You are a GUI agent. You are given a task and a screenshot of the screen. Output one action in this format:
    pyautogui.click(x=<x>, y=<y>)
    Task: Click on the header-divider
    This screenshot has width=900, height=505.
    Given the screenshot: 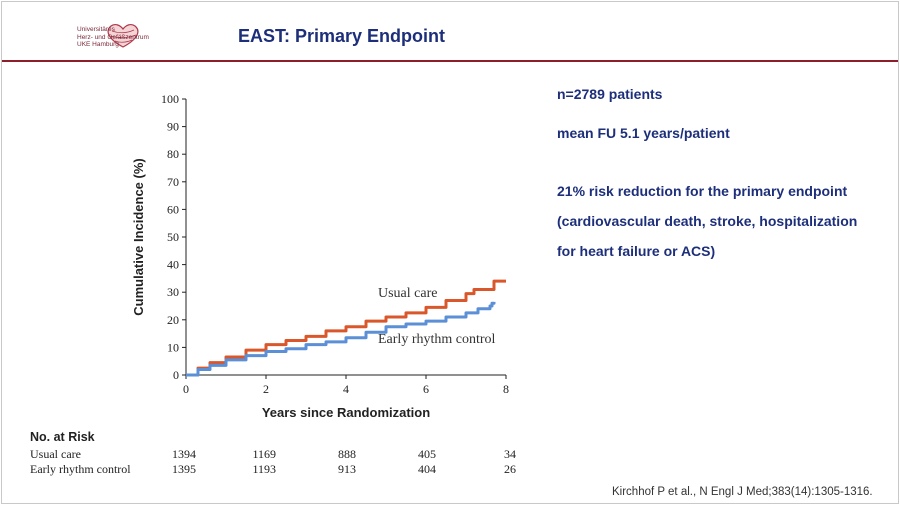 What is the action you would take?
    pyautogui.click(x=450, y=61)
    